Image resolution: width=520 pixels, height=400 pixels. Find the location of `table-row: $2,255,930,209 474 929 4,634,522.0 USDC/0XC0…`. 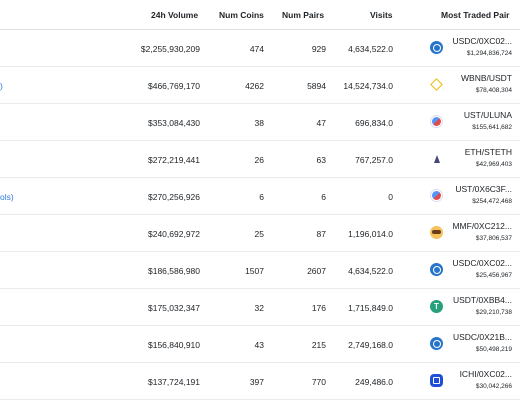

table-row: $2,255,930,209 474 929 4,634,522.0 USDC/0XC0… is located at coordinates (260, 48).